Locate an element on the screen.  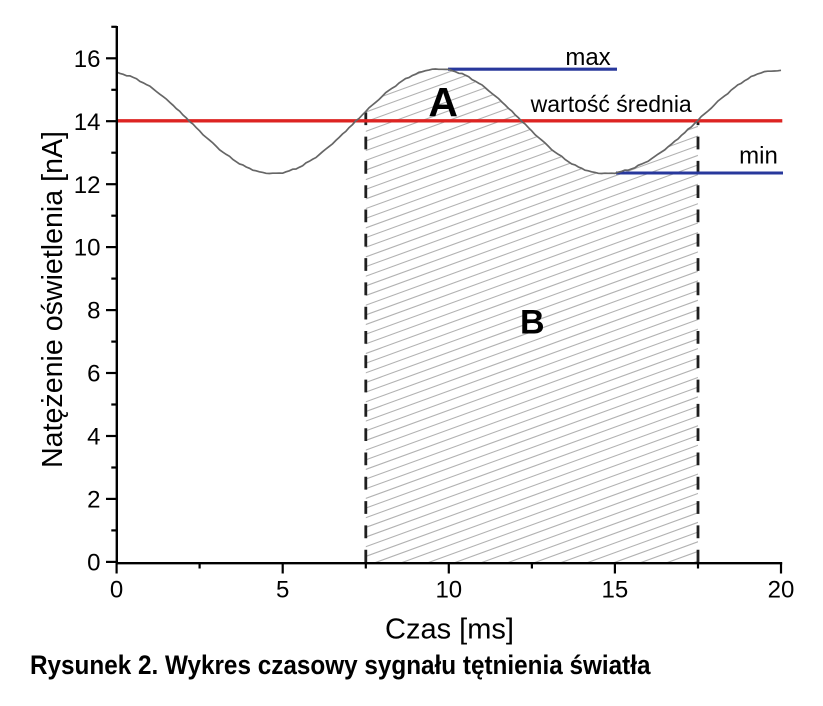
svg-text: 5 is located at coordinates (282, 590).